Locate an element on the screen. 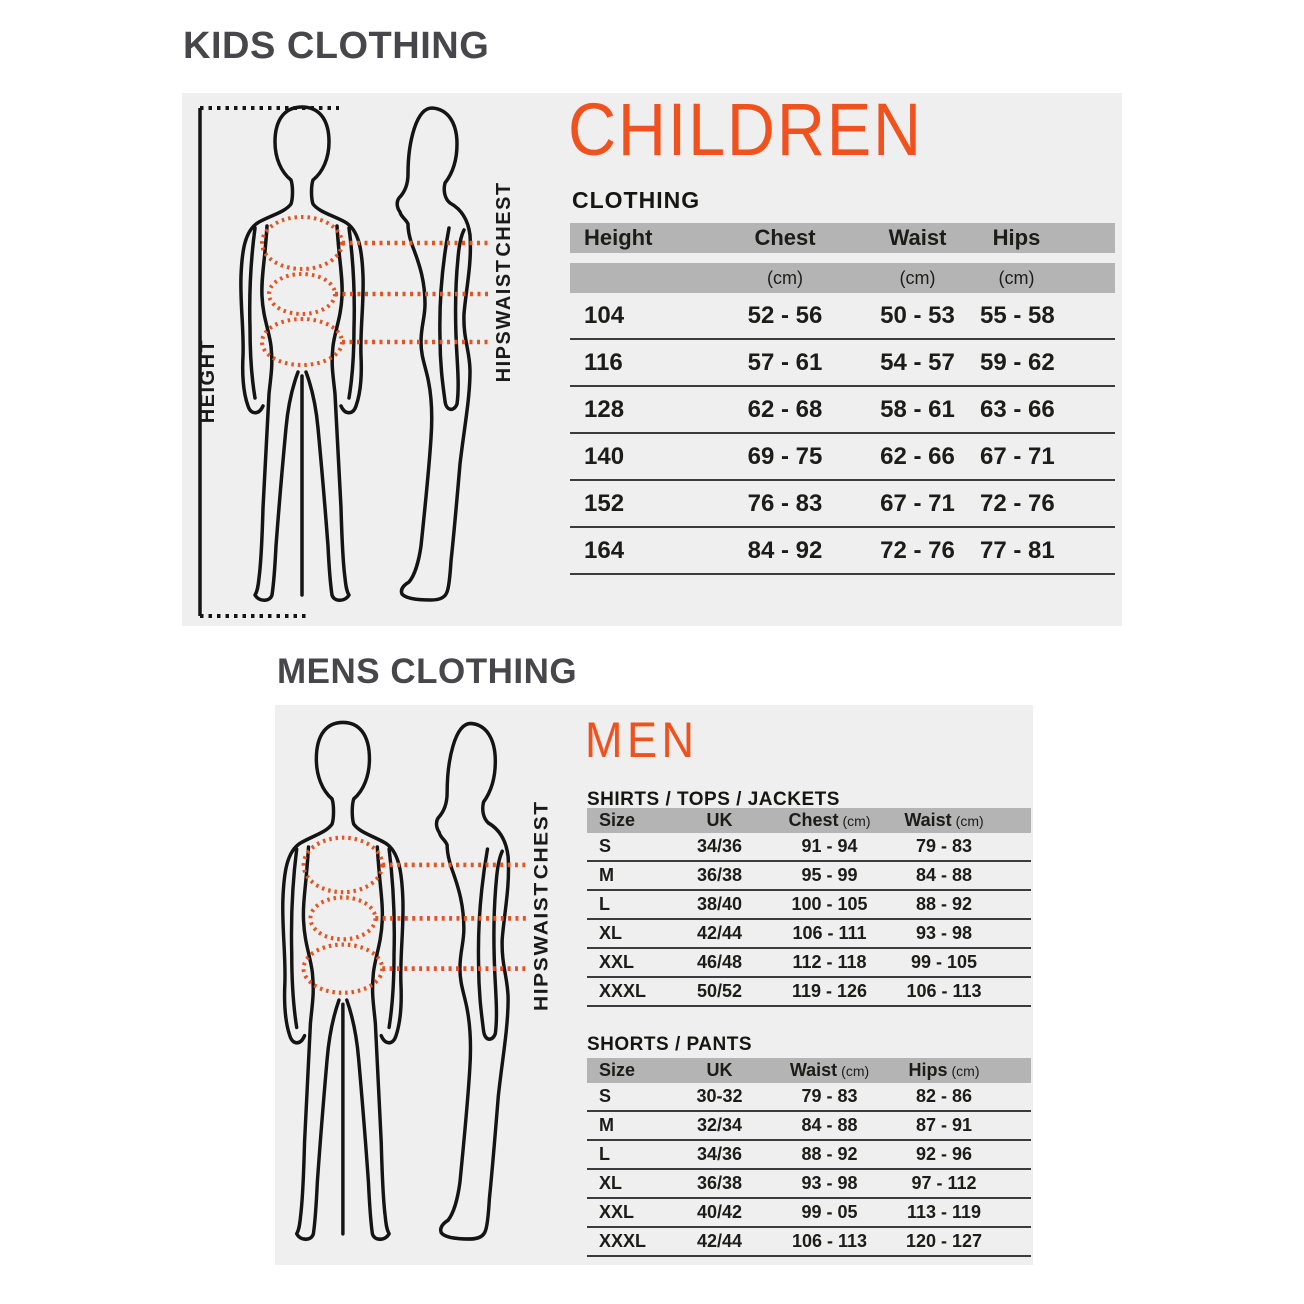  table-row: M 36/38 95 - 99 84 - 88 is located at coordinates (809, 876).